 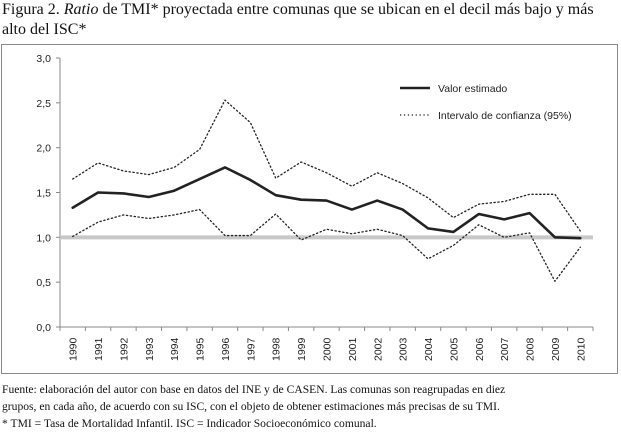 What do you see at coordinates (480, 349) in the screenshot?
I see `x-tick-label: 2006` at bounding box center [480, 349].